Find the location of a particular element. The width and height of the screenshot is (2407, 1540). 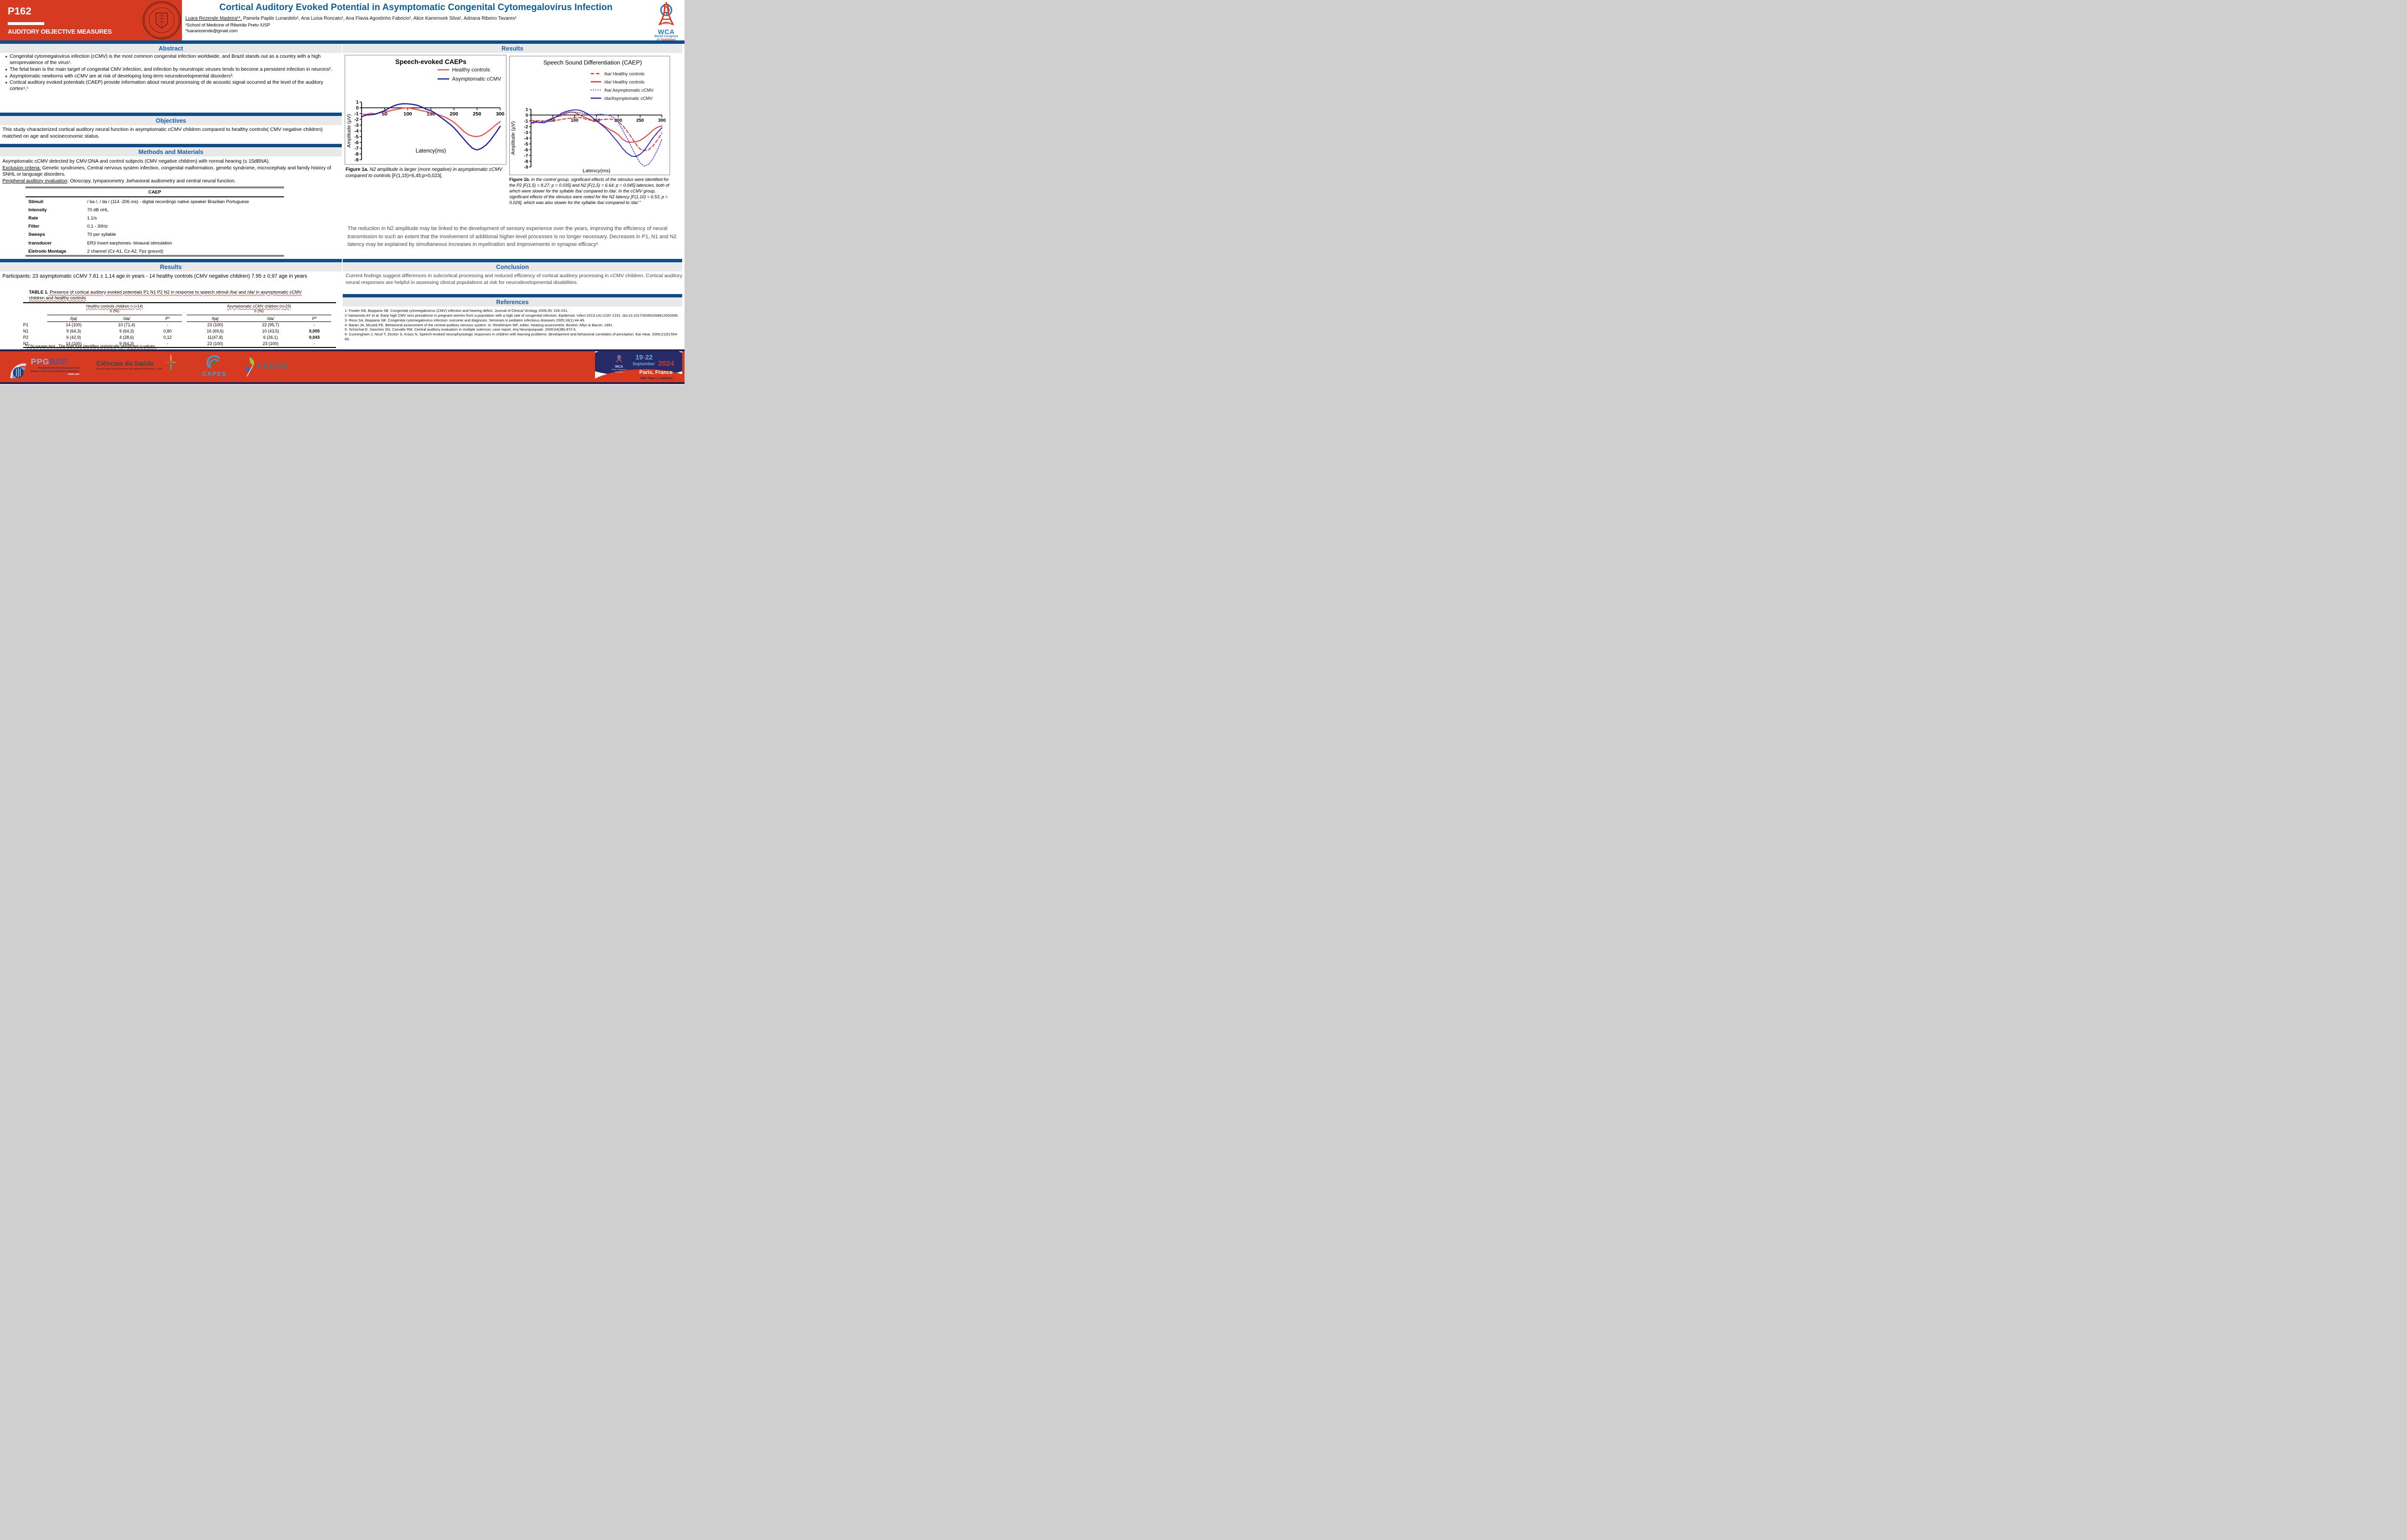

id-underline is located at coordinates (26, 23).